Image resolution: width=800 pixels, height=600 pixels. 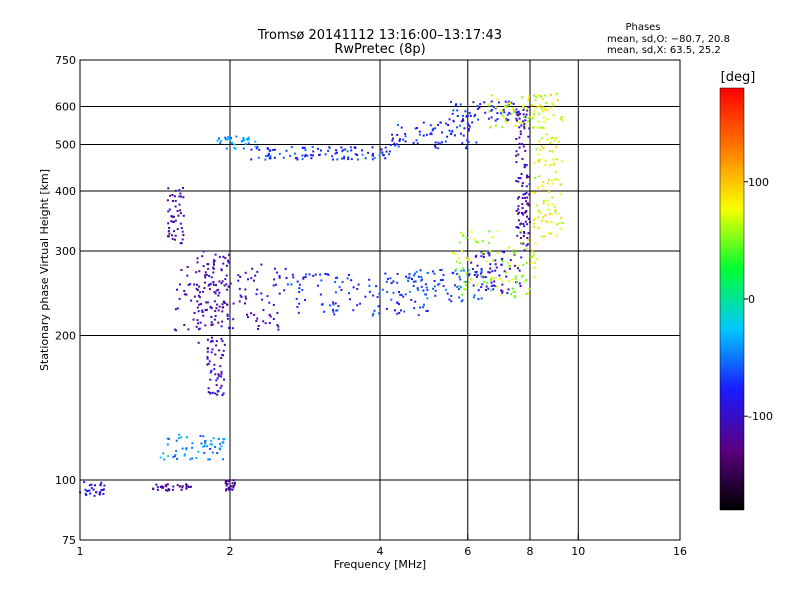 I want to click on x-tick-label: 8, so click(x=530, y=551).